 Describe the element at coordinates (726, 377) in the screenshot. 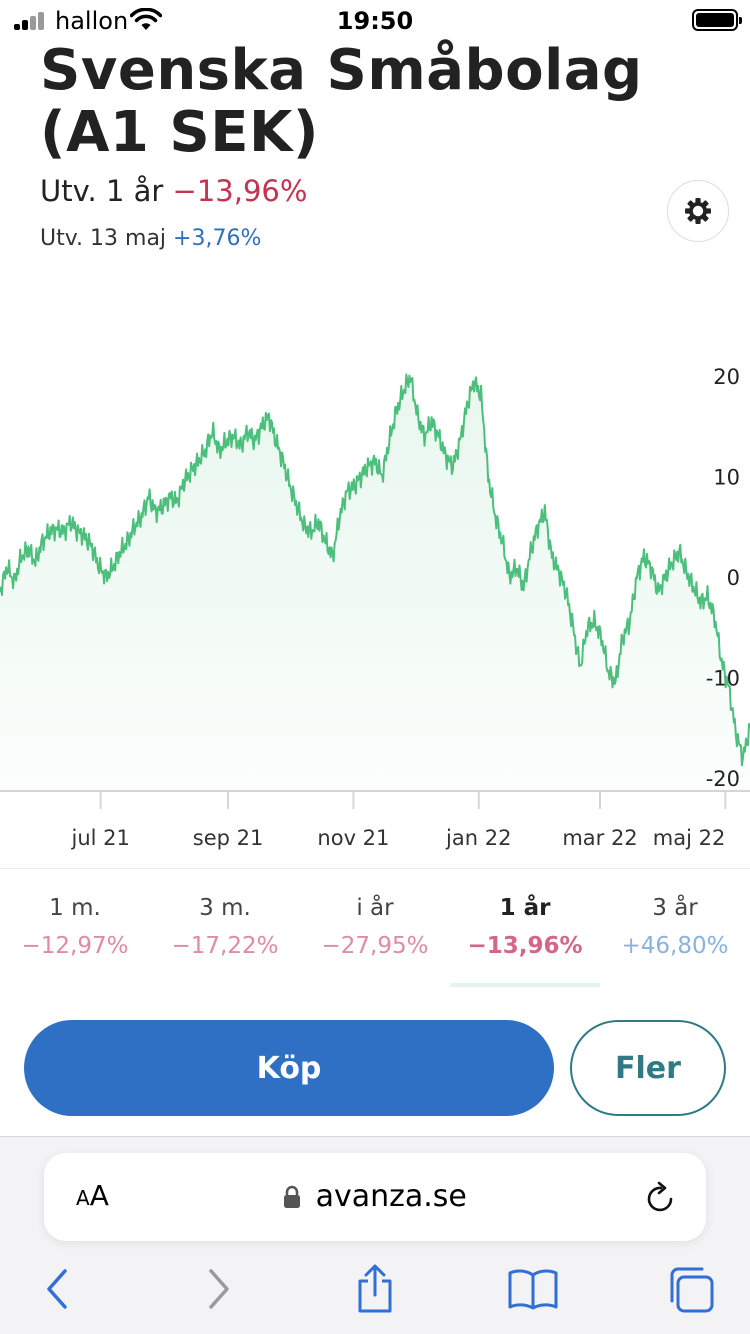

I see `y-tick-label: 20` at that location.